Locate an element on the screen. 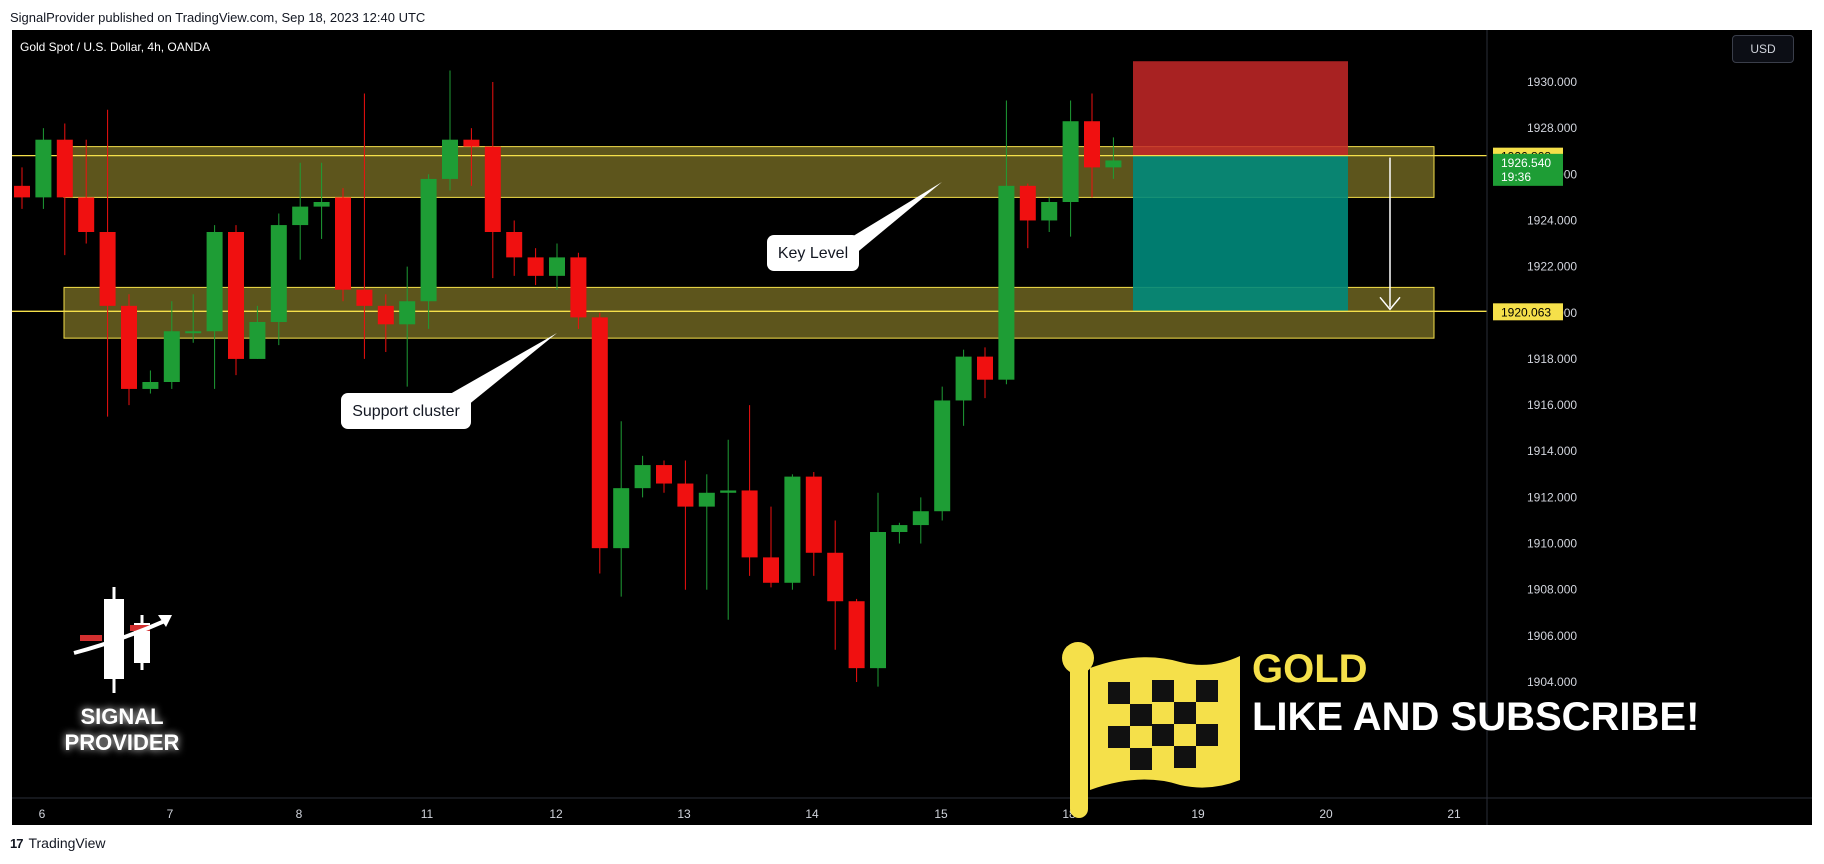 The width and height of the screenshot is (1824, 864). footer-brand: TradingView is located at coordinates (67, 843).